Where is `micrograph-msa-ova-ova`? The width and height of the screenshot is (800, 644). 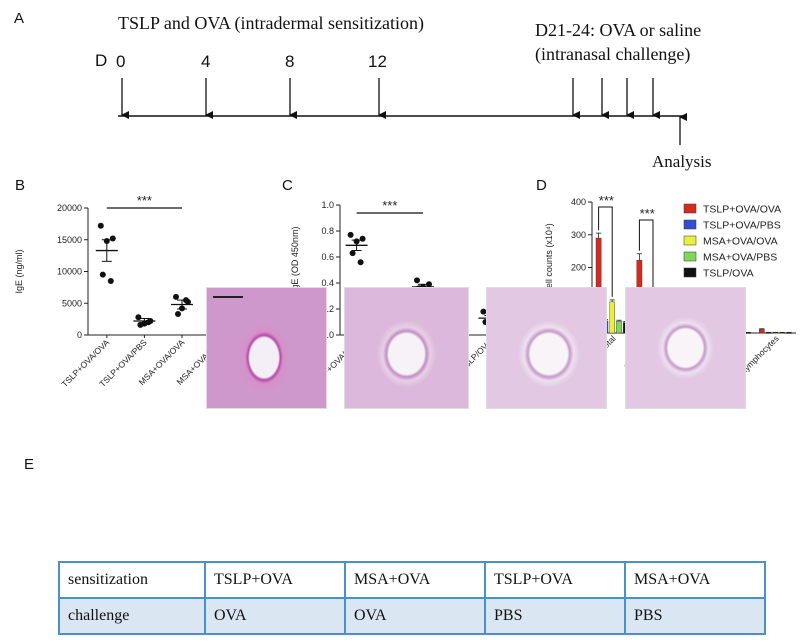
micrograph-msa-ova-ova is located at coordinates (406, 348).